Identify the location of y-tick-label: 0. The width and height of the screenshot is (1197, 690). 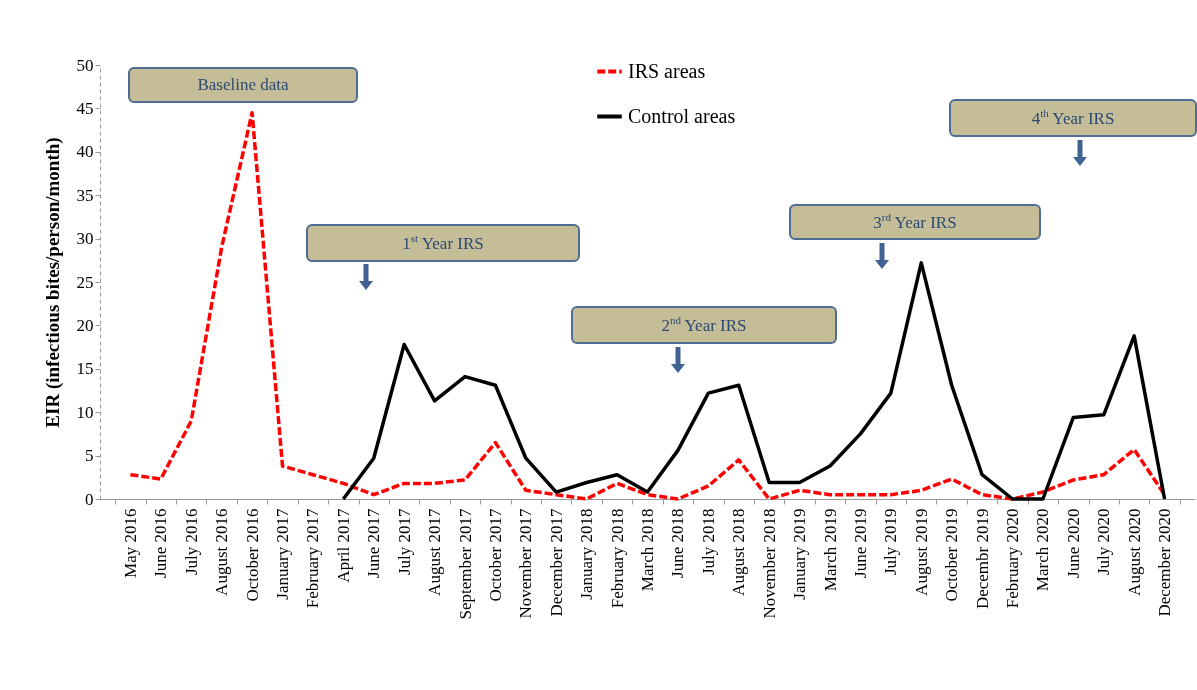
(89, 499).